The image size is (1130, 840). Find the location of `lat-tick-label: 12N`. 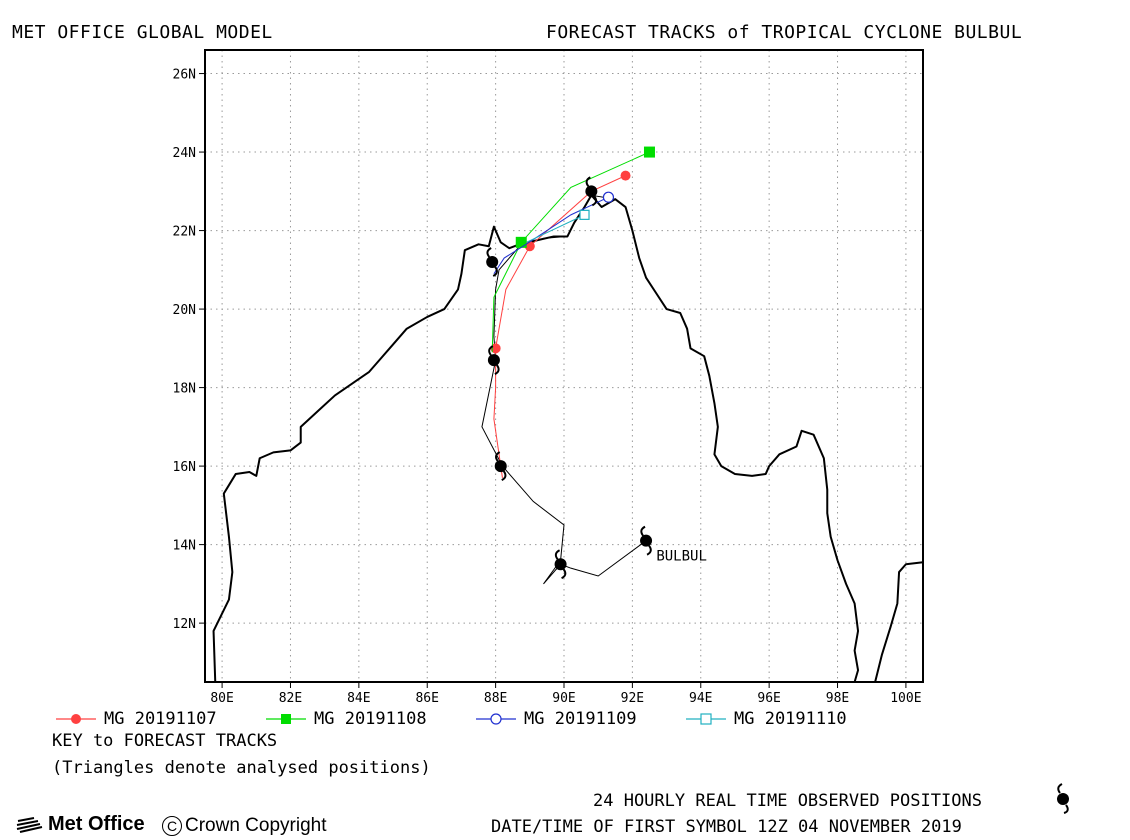

lat-tick-label: 12N is located at coordinates (184, 624).